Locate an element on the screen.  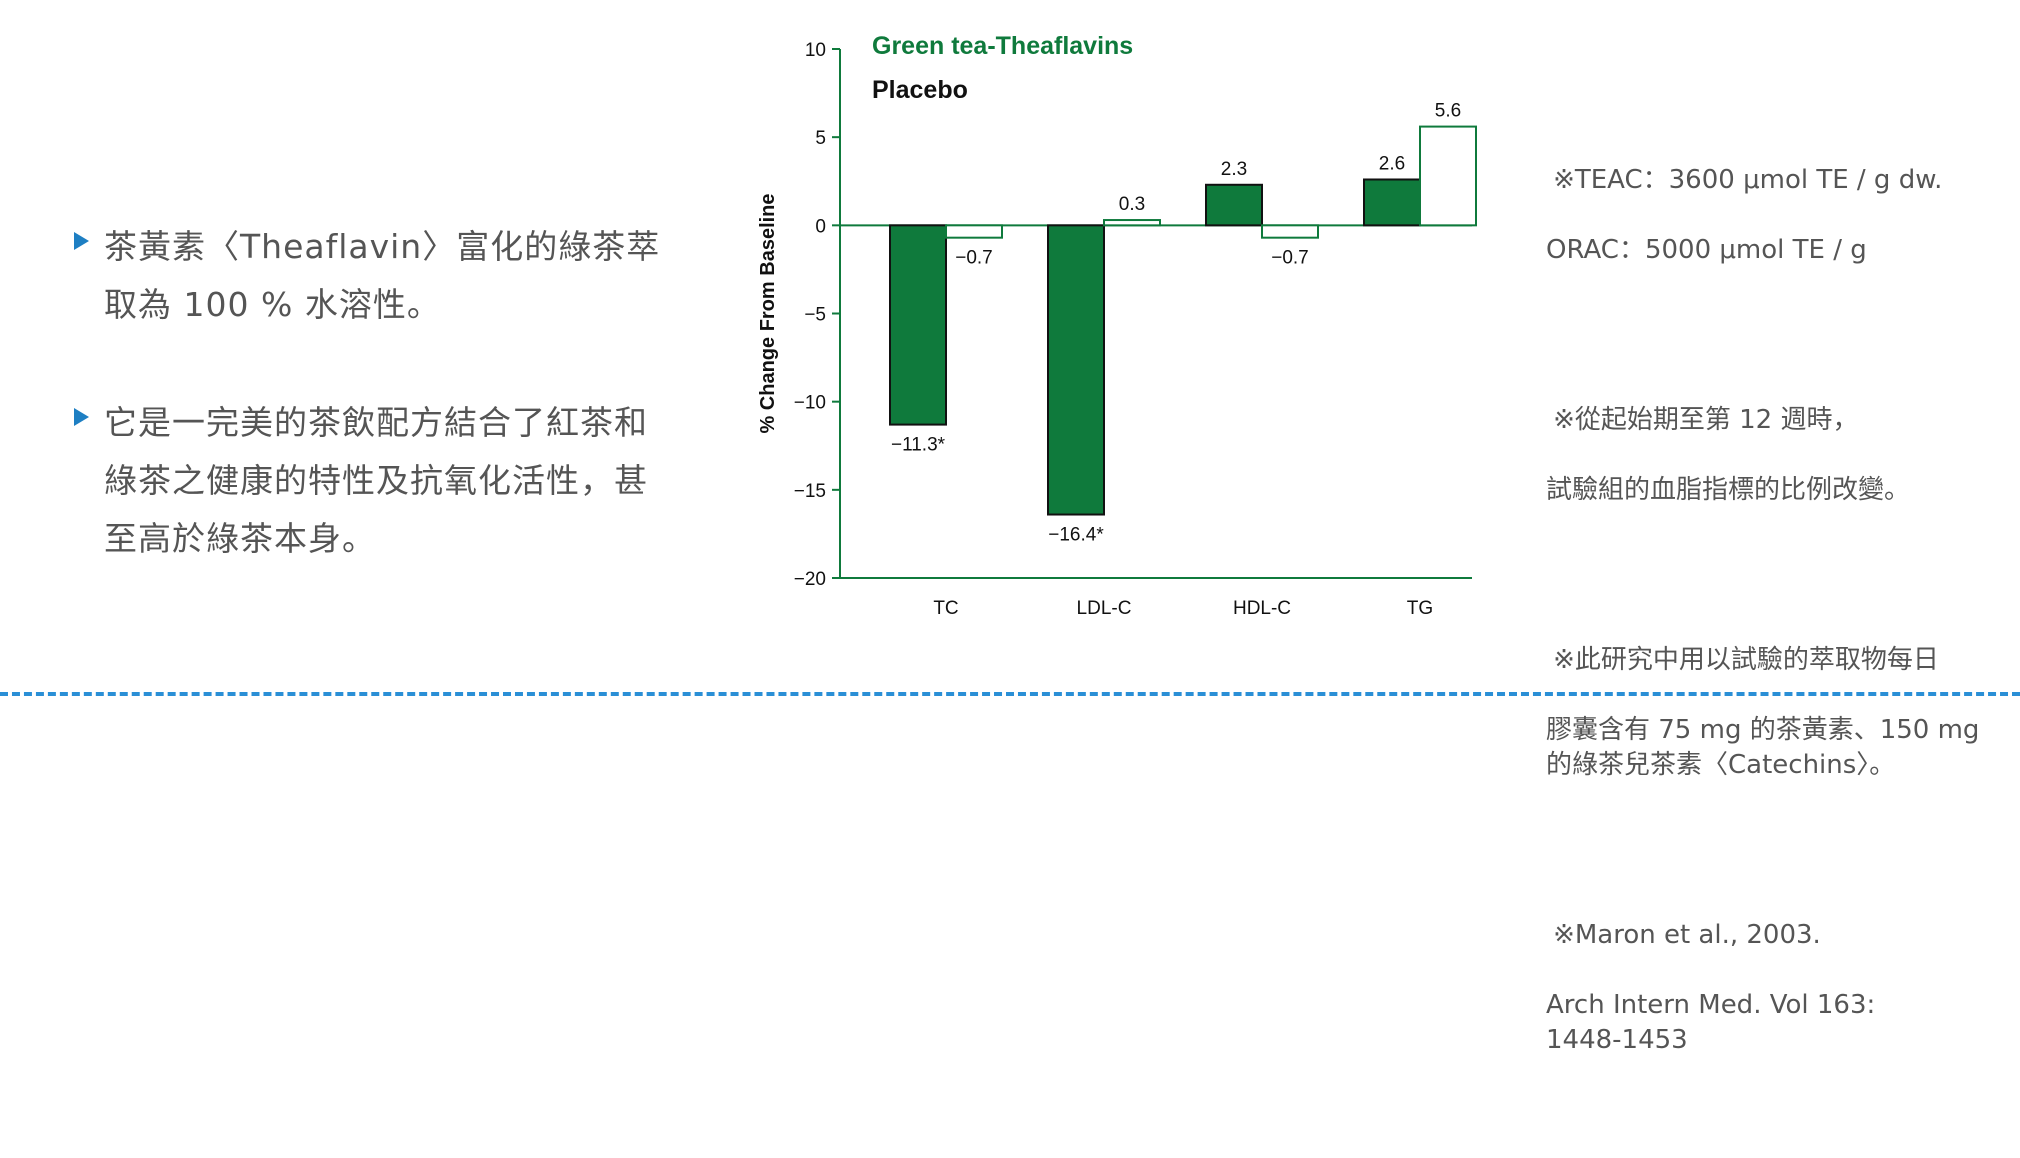
data-label: −16.4* is located at coordinates (1076, 535).